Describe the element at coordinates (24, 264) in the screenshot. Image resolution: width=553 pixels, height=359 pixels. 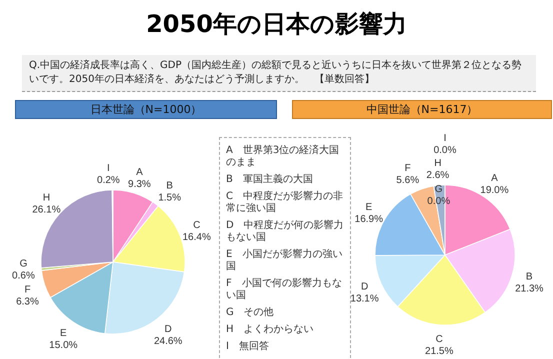
I see `slice-label: G` at that location.